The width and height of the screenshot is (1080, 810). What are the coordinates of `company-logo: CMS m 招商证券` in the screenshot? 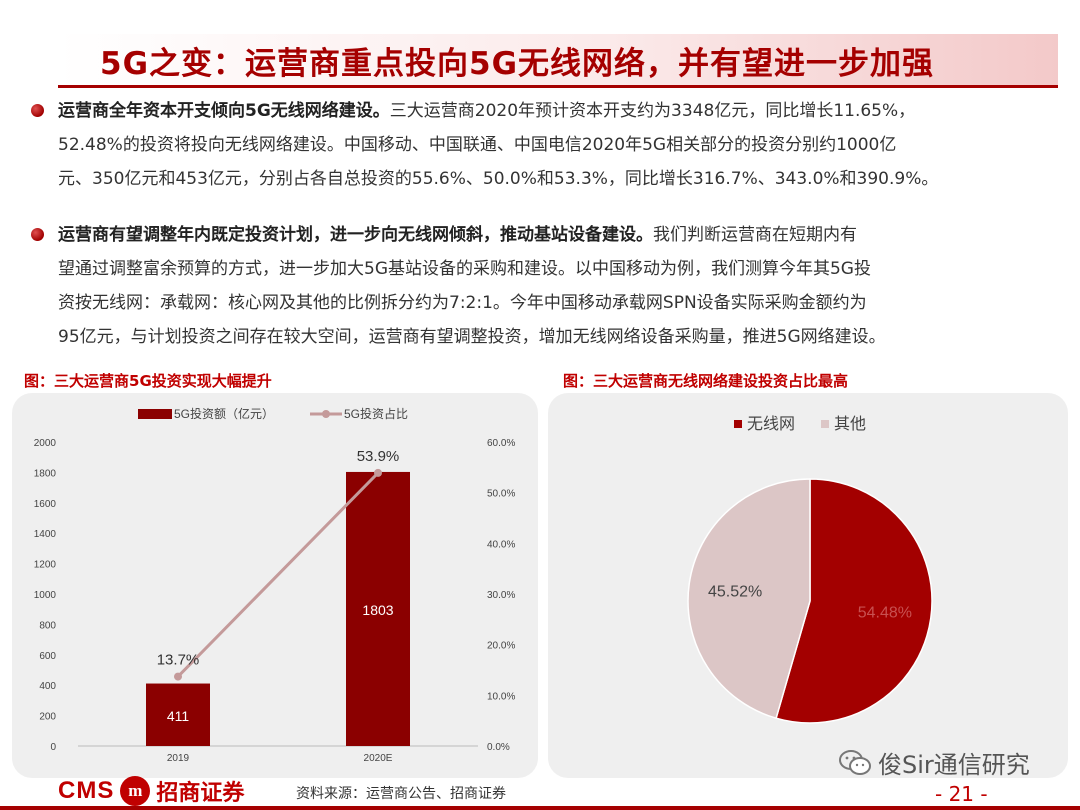 It's located at (151, 791).